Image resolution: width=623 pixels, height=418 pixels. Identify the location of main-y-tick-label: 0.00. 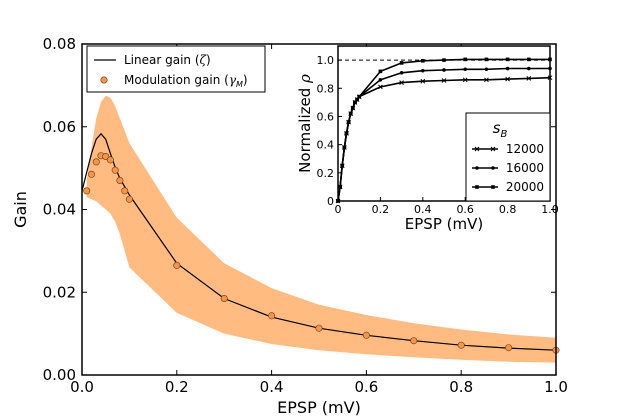
(59, 375).